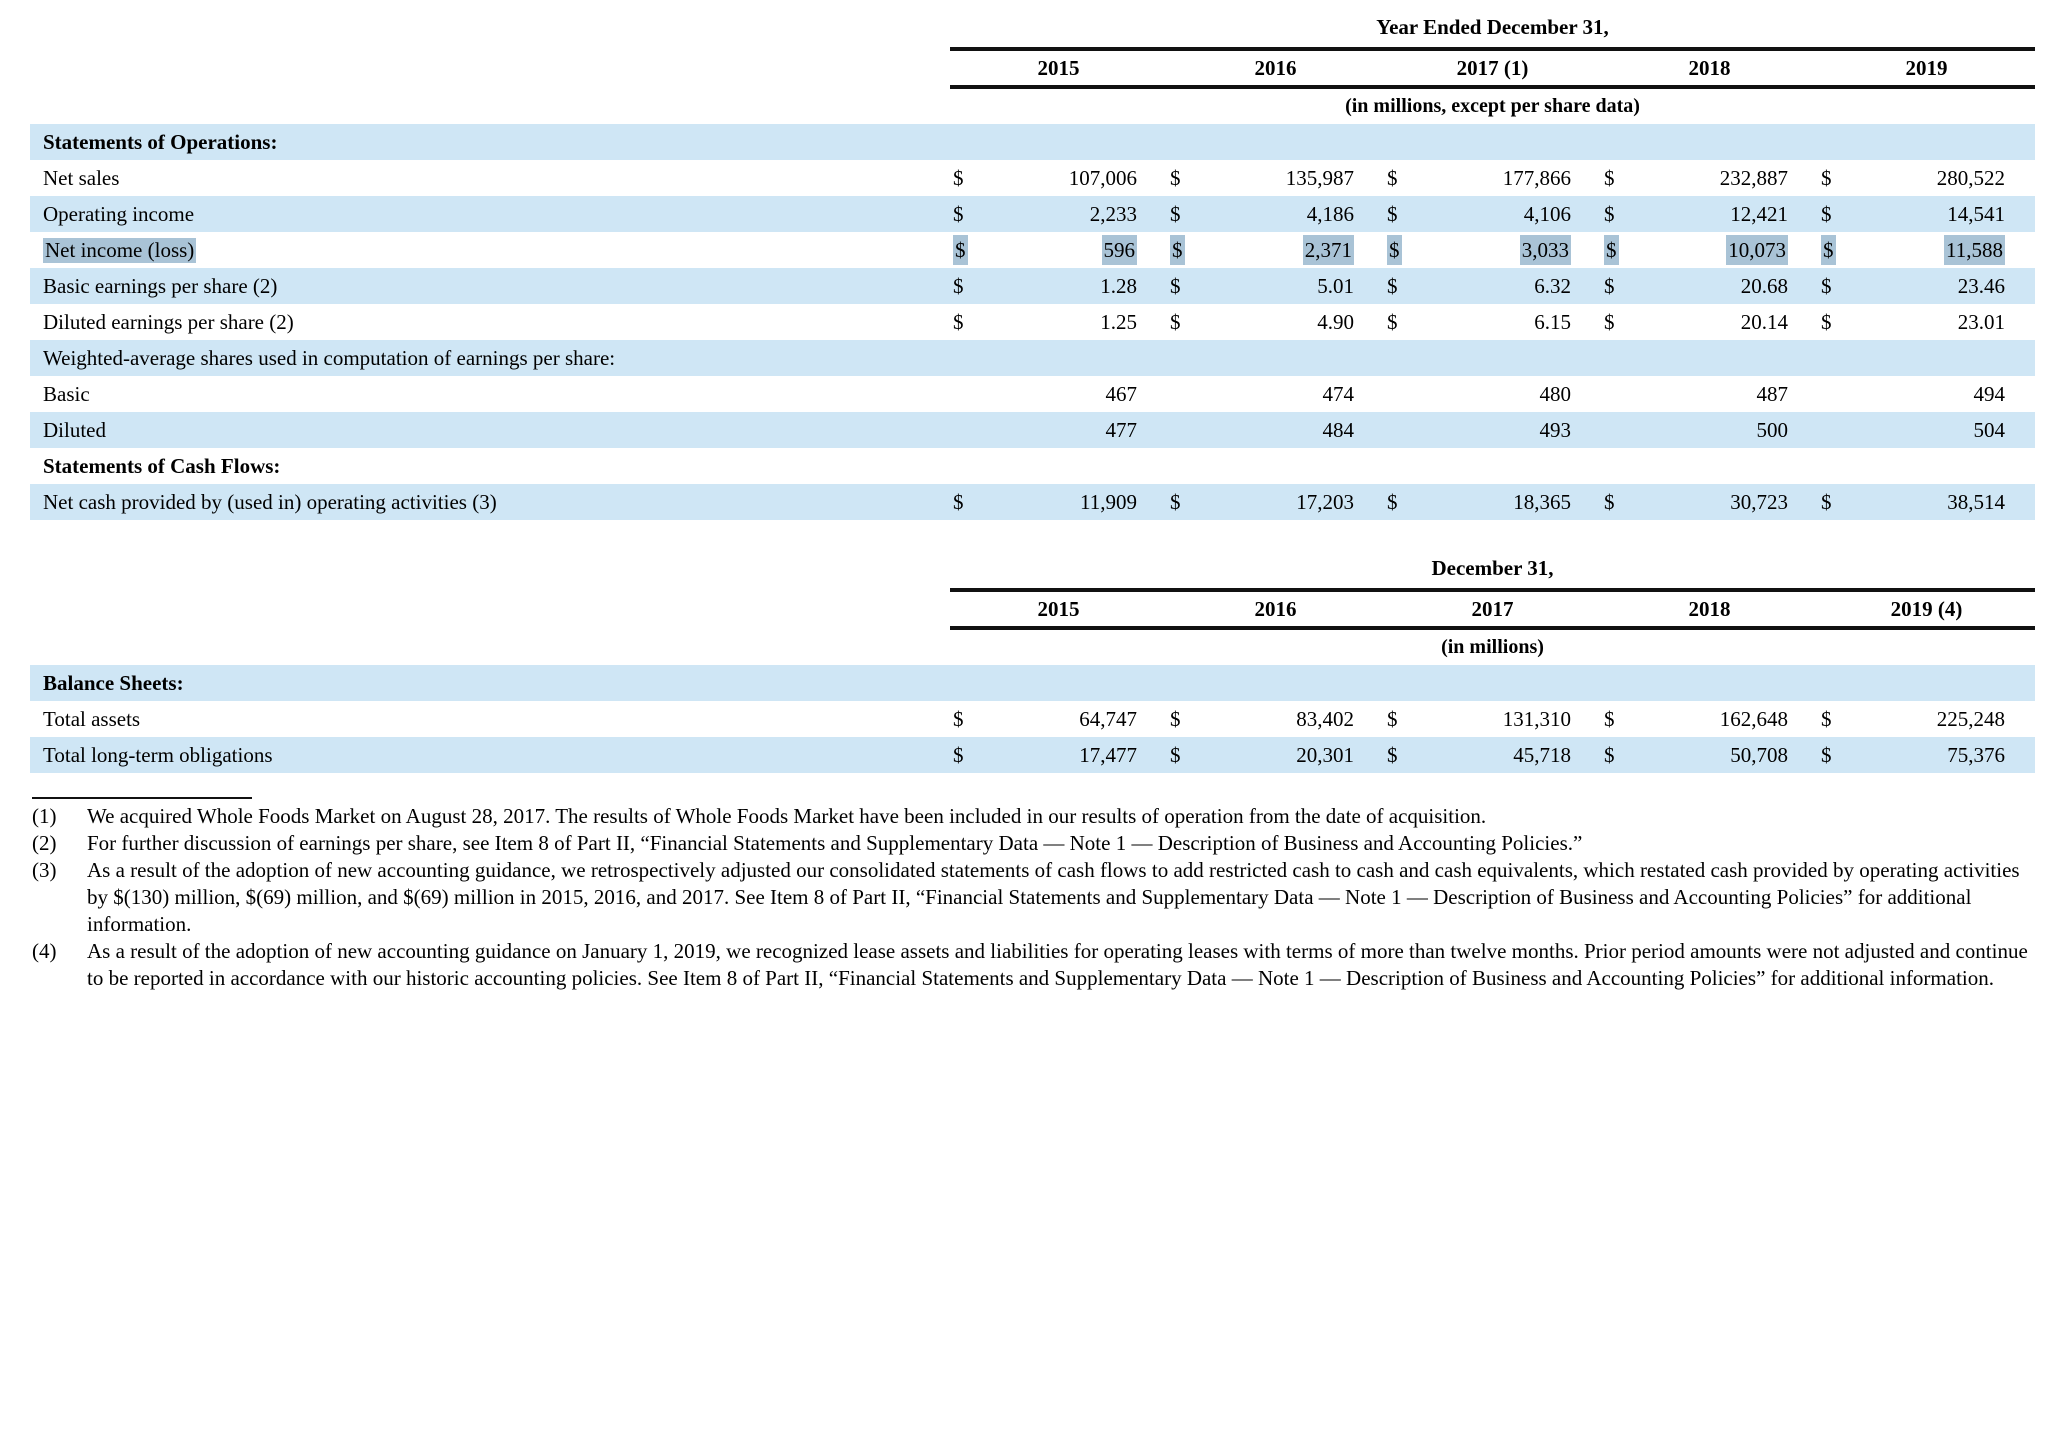 This screenshot has width=2048, height=1454. Describe the element at coordinates (44, 843) in the screenshot. I see `footnote-marker: (2)` at that location.